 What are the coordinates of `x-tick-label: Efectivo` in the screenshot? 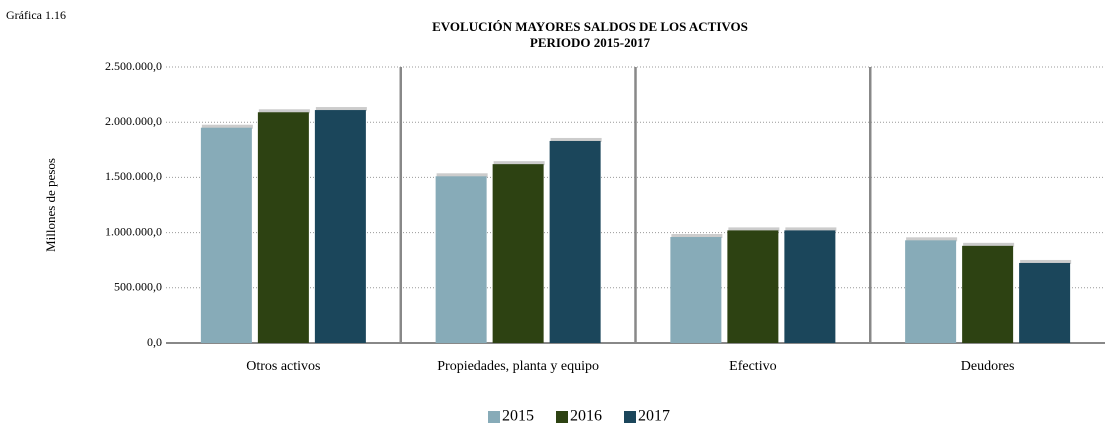 It's located at (752, 366).